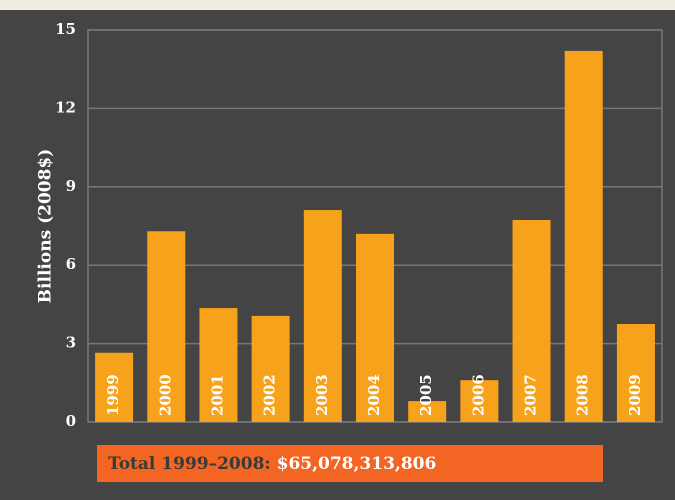  I want to click on x-tick-label: 1999, so click(113, 395).